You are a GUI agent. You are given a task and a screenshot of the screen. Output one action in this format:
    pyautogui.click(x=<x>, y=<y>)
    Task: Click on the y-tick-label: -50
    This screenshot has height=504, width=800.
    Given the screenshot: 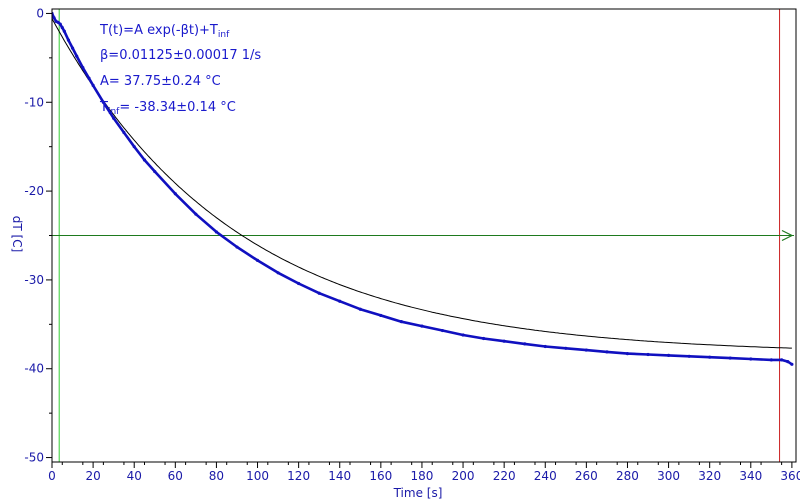 What is the action you would take?
    pyautogui.click(x=34, y=458)
    